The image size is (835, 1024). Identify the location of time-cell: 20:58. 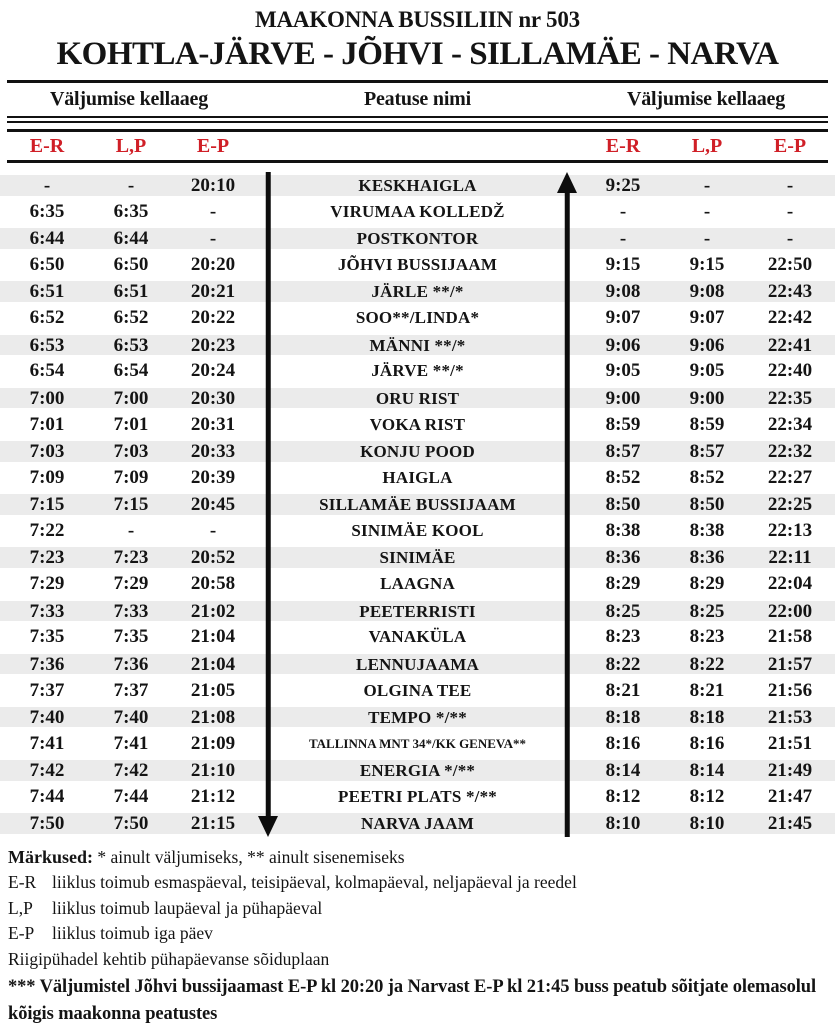
(213, 584).